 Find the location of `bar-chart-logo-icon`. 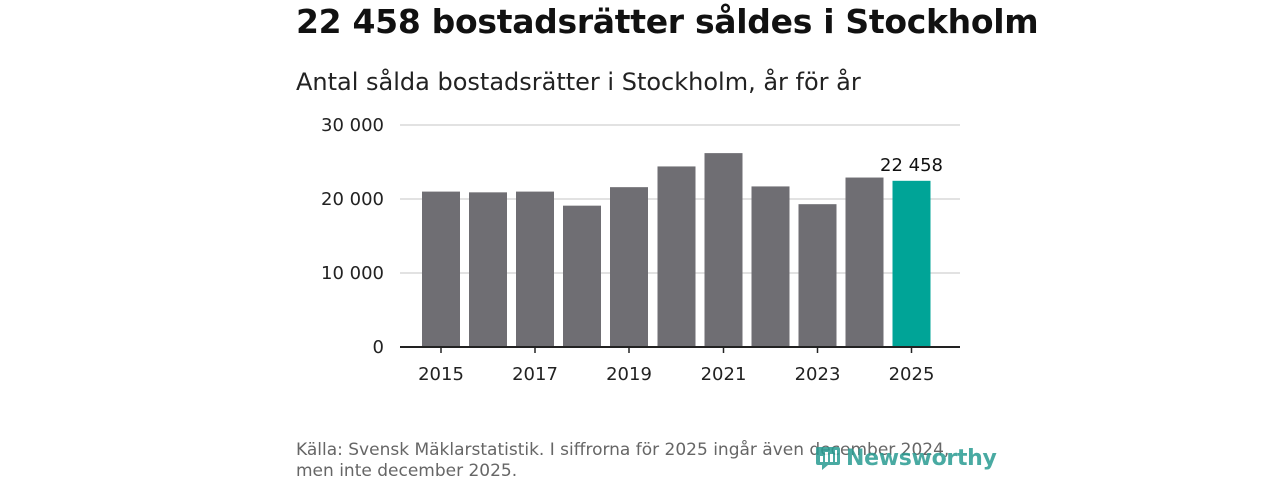

bar-chart-logo-icon is located at coordinates (828, 458).